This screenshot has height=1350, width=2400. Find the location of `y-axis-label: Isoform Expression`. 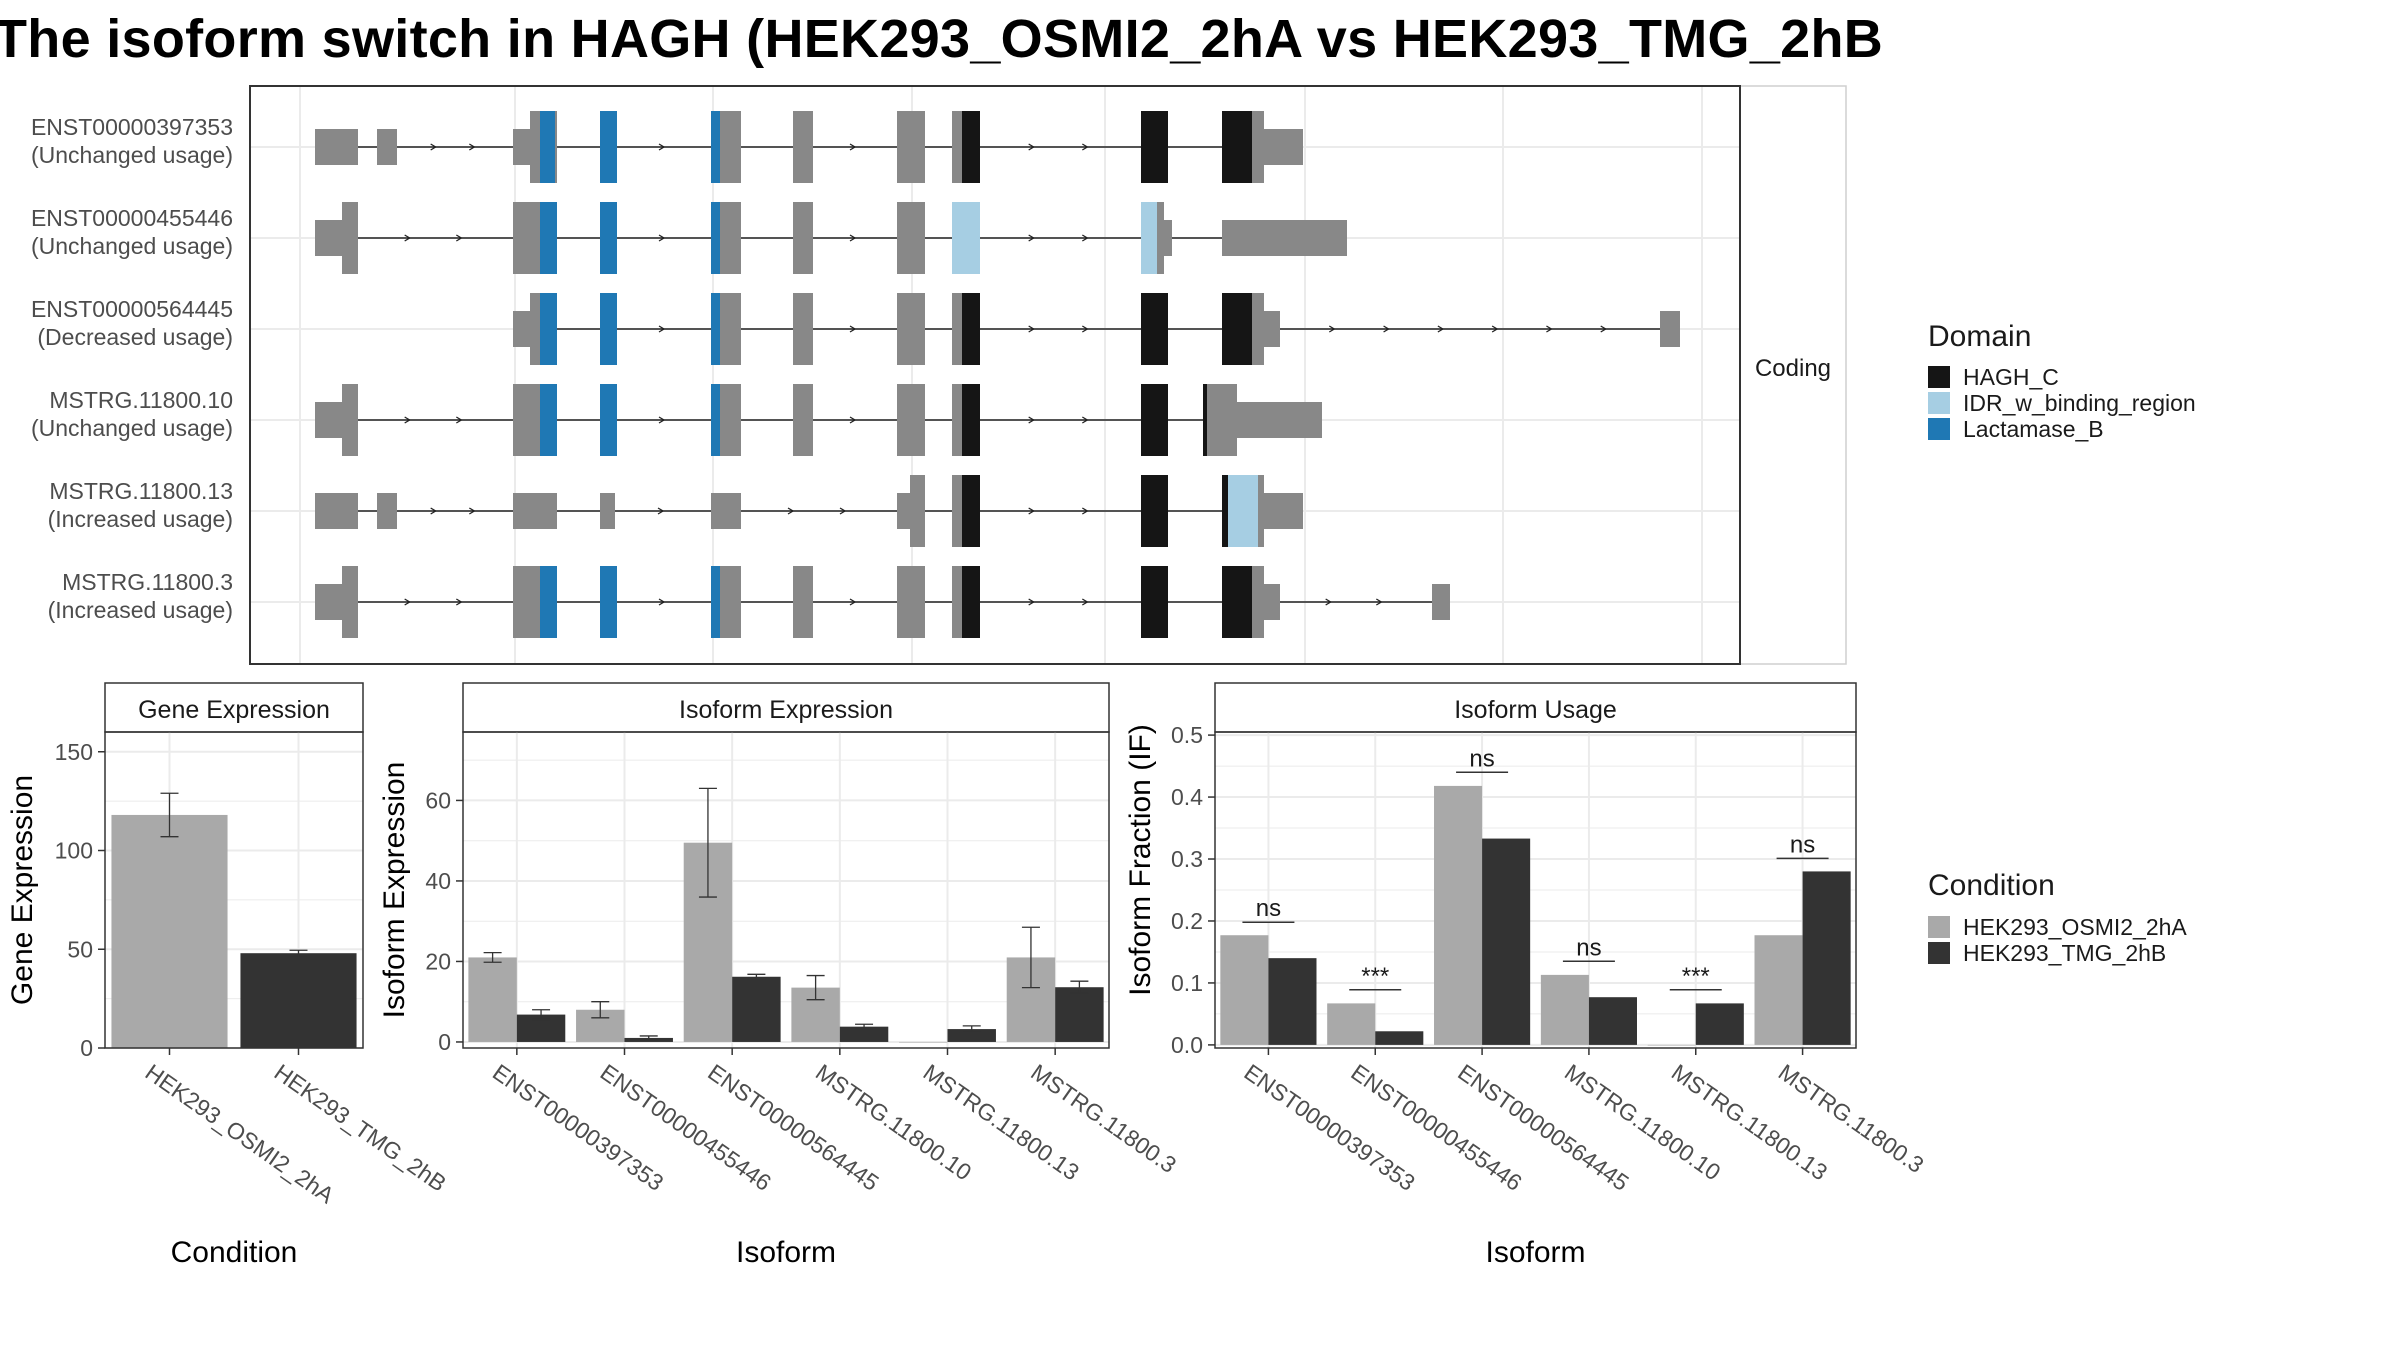

y-axis-label: Isoform Expression is located at coordinates (394, 890).